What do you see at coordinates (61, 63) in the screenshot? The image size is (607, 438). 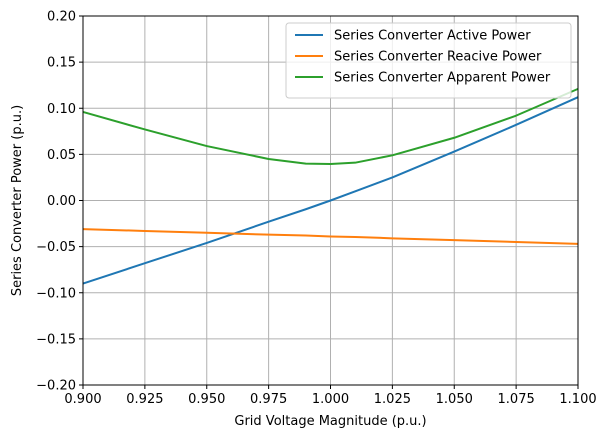 I see `y-tick-label: 0.15` at bounding box center [61, 63].